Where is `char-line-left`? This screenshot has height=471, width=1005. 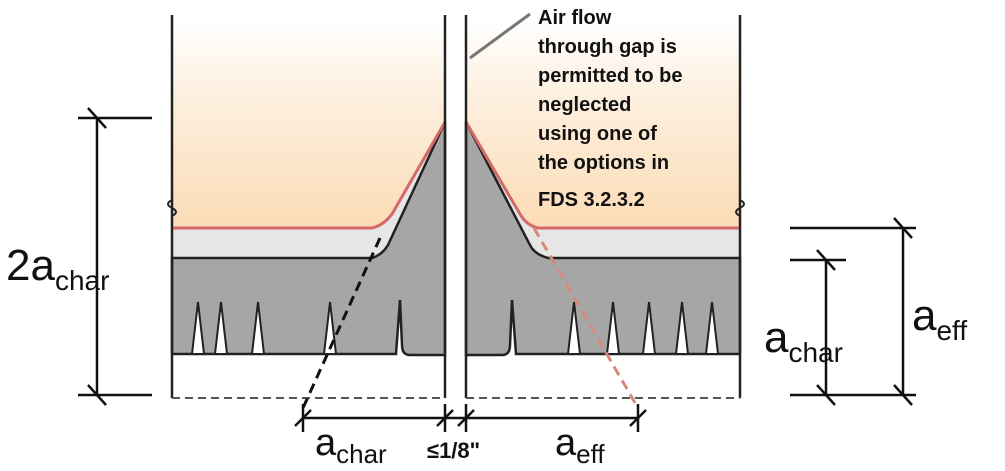
char-line-left is located at coordinates (309, 175).